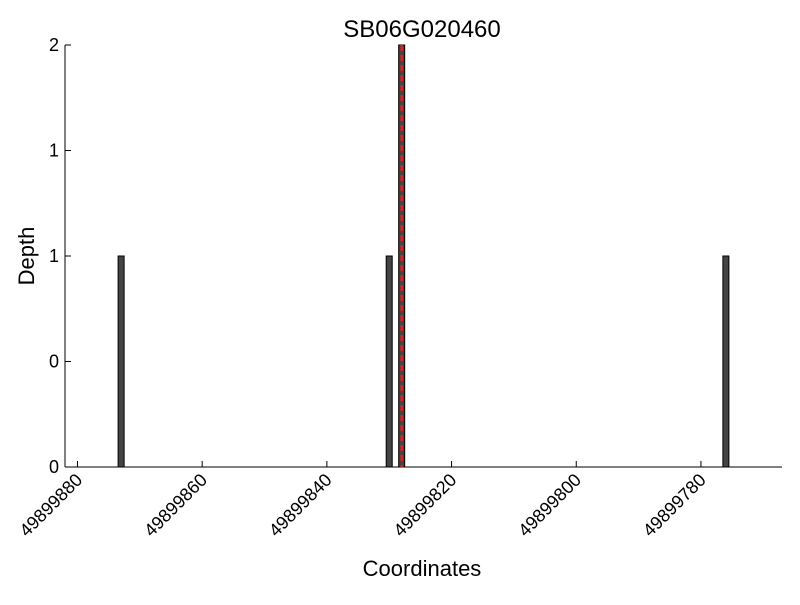 The height and width of the screenshot is (605, 800). I want to click on y-axis-label: Depth, so click(26, 256).